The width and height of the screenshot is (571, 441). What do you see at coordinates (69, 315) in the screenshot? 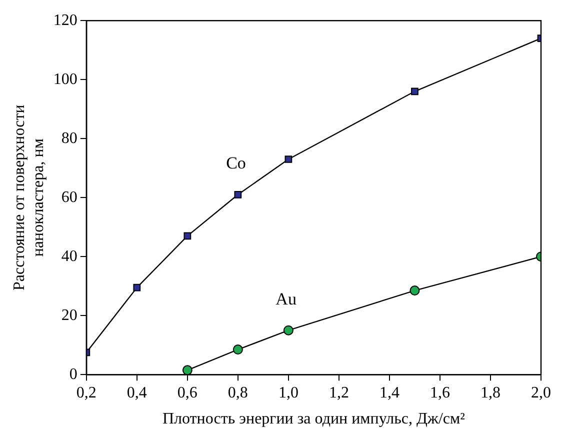
I see `y-tick-label: 20` at bounding box center [69, 315].